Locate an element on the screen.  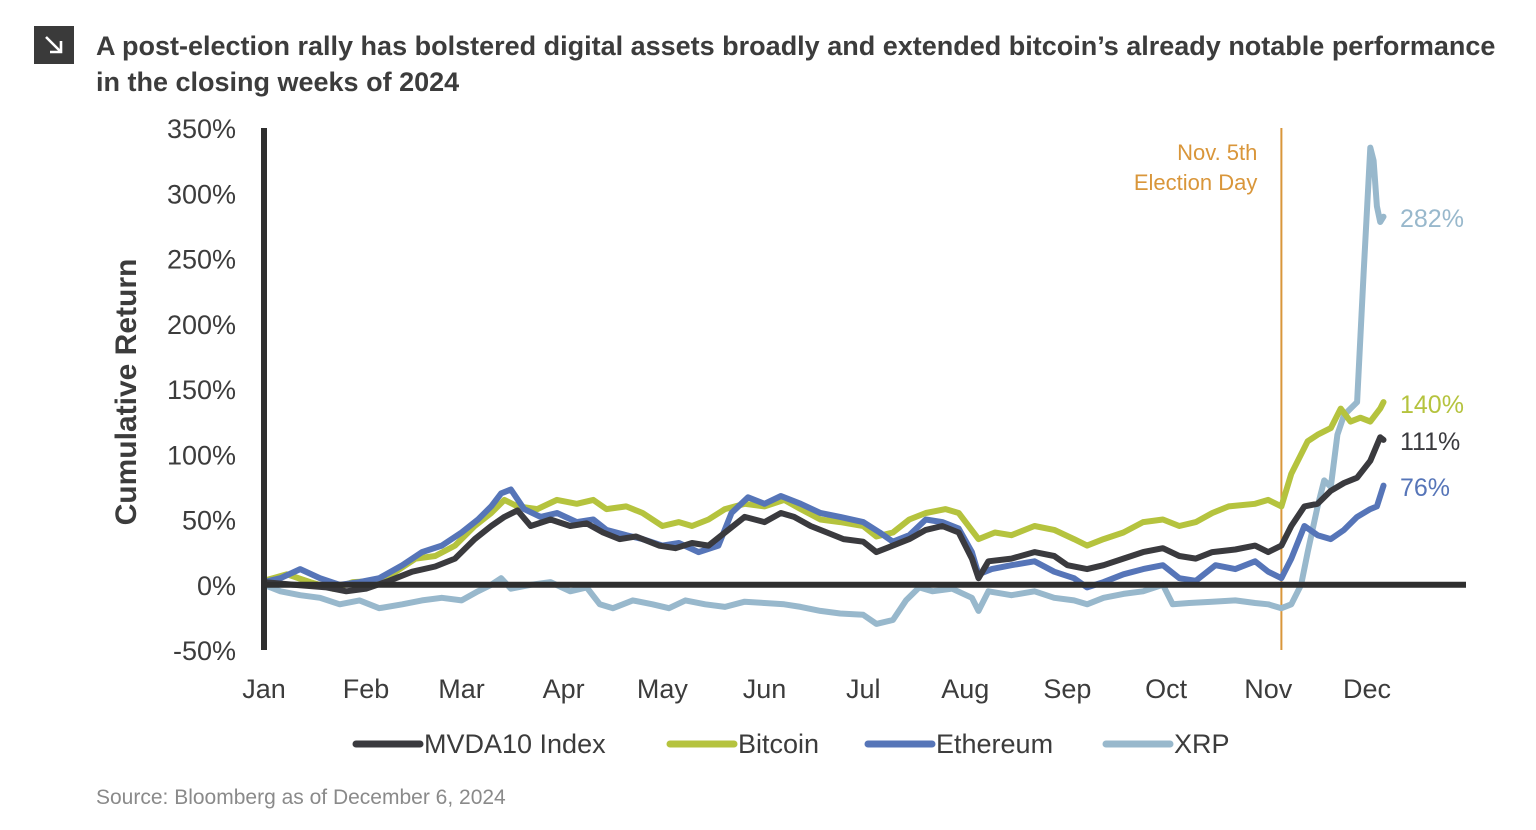
y-tick-label: 150% is located at coordinates (201, 390).